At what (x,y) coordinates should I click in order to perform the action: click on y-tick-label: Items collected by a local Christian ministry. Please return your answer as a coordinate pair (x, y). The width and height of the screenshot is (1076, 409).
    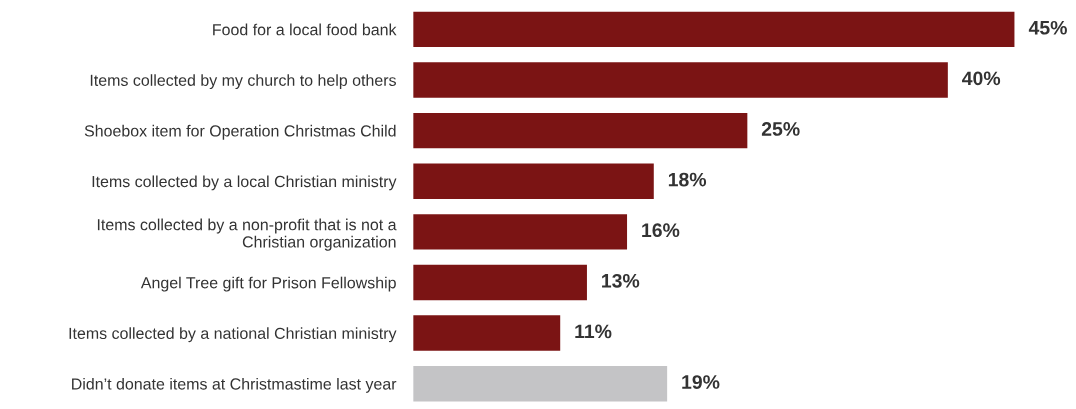
    Looking at the image, I should click on (244, 183).